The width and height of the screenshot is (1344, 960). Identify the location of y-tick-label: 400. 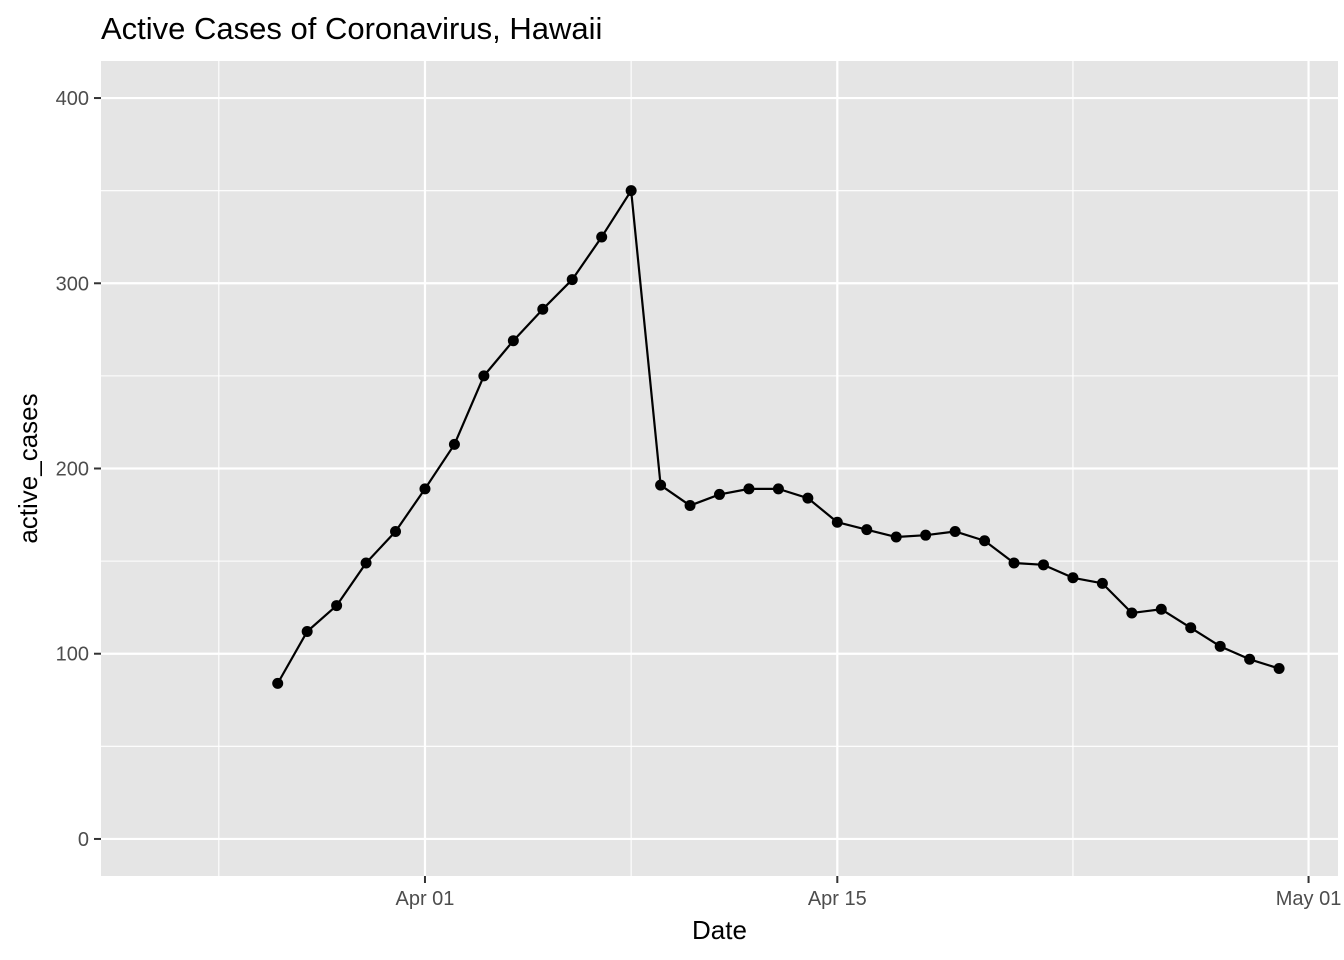
(72, 99).